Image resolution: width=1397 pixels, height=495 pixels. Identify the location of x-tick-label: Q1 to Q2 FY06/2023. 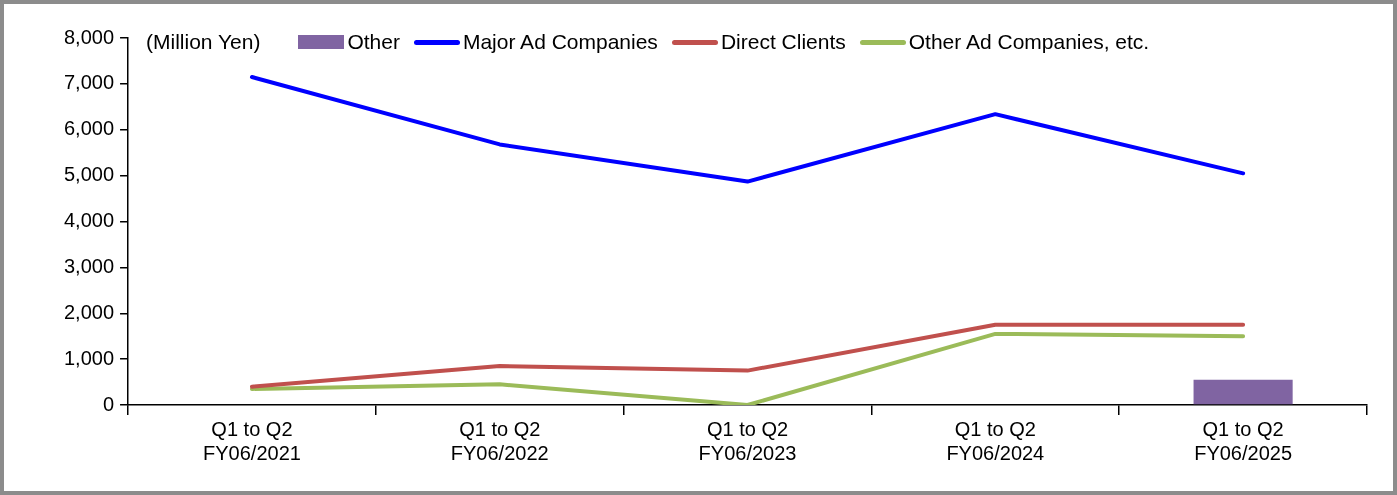
(747, 440).